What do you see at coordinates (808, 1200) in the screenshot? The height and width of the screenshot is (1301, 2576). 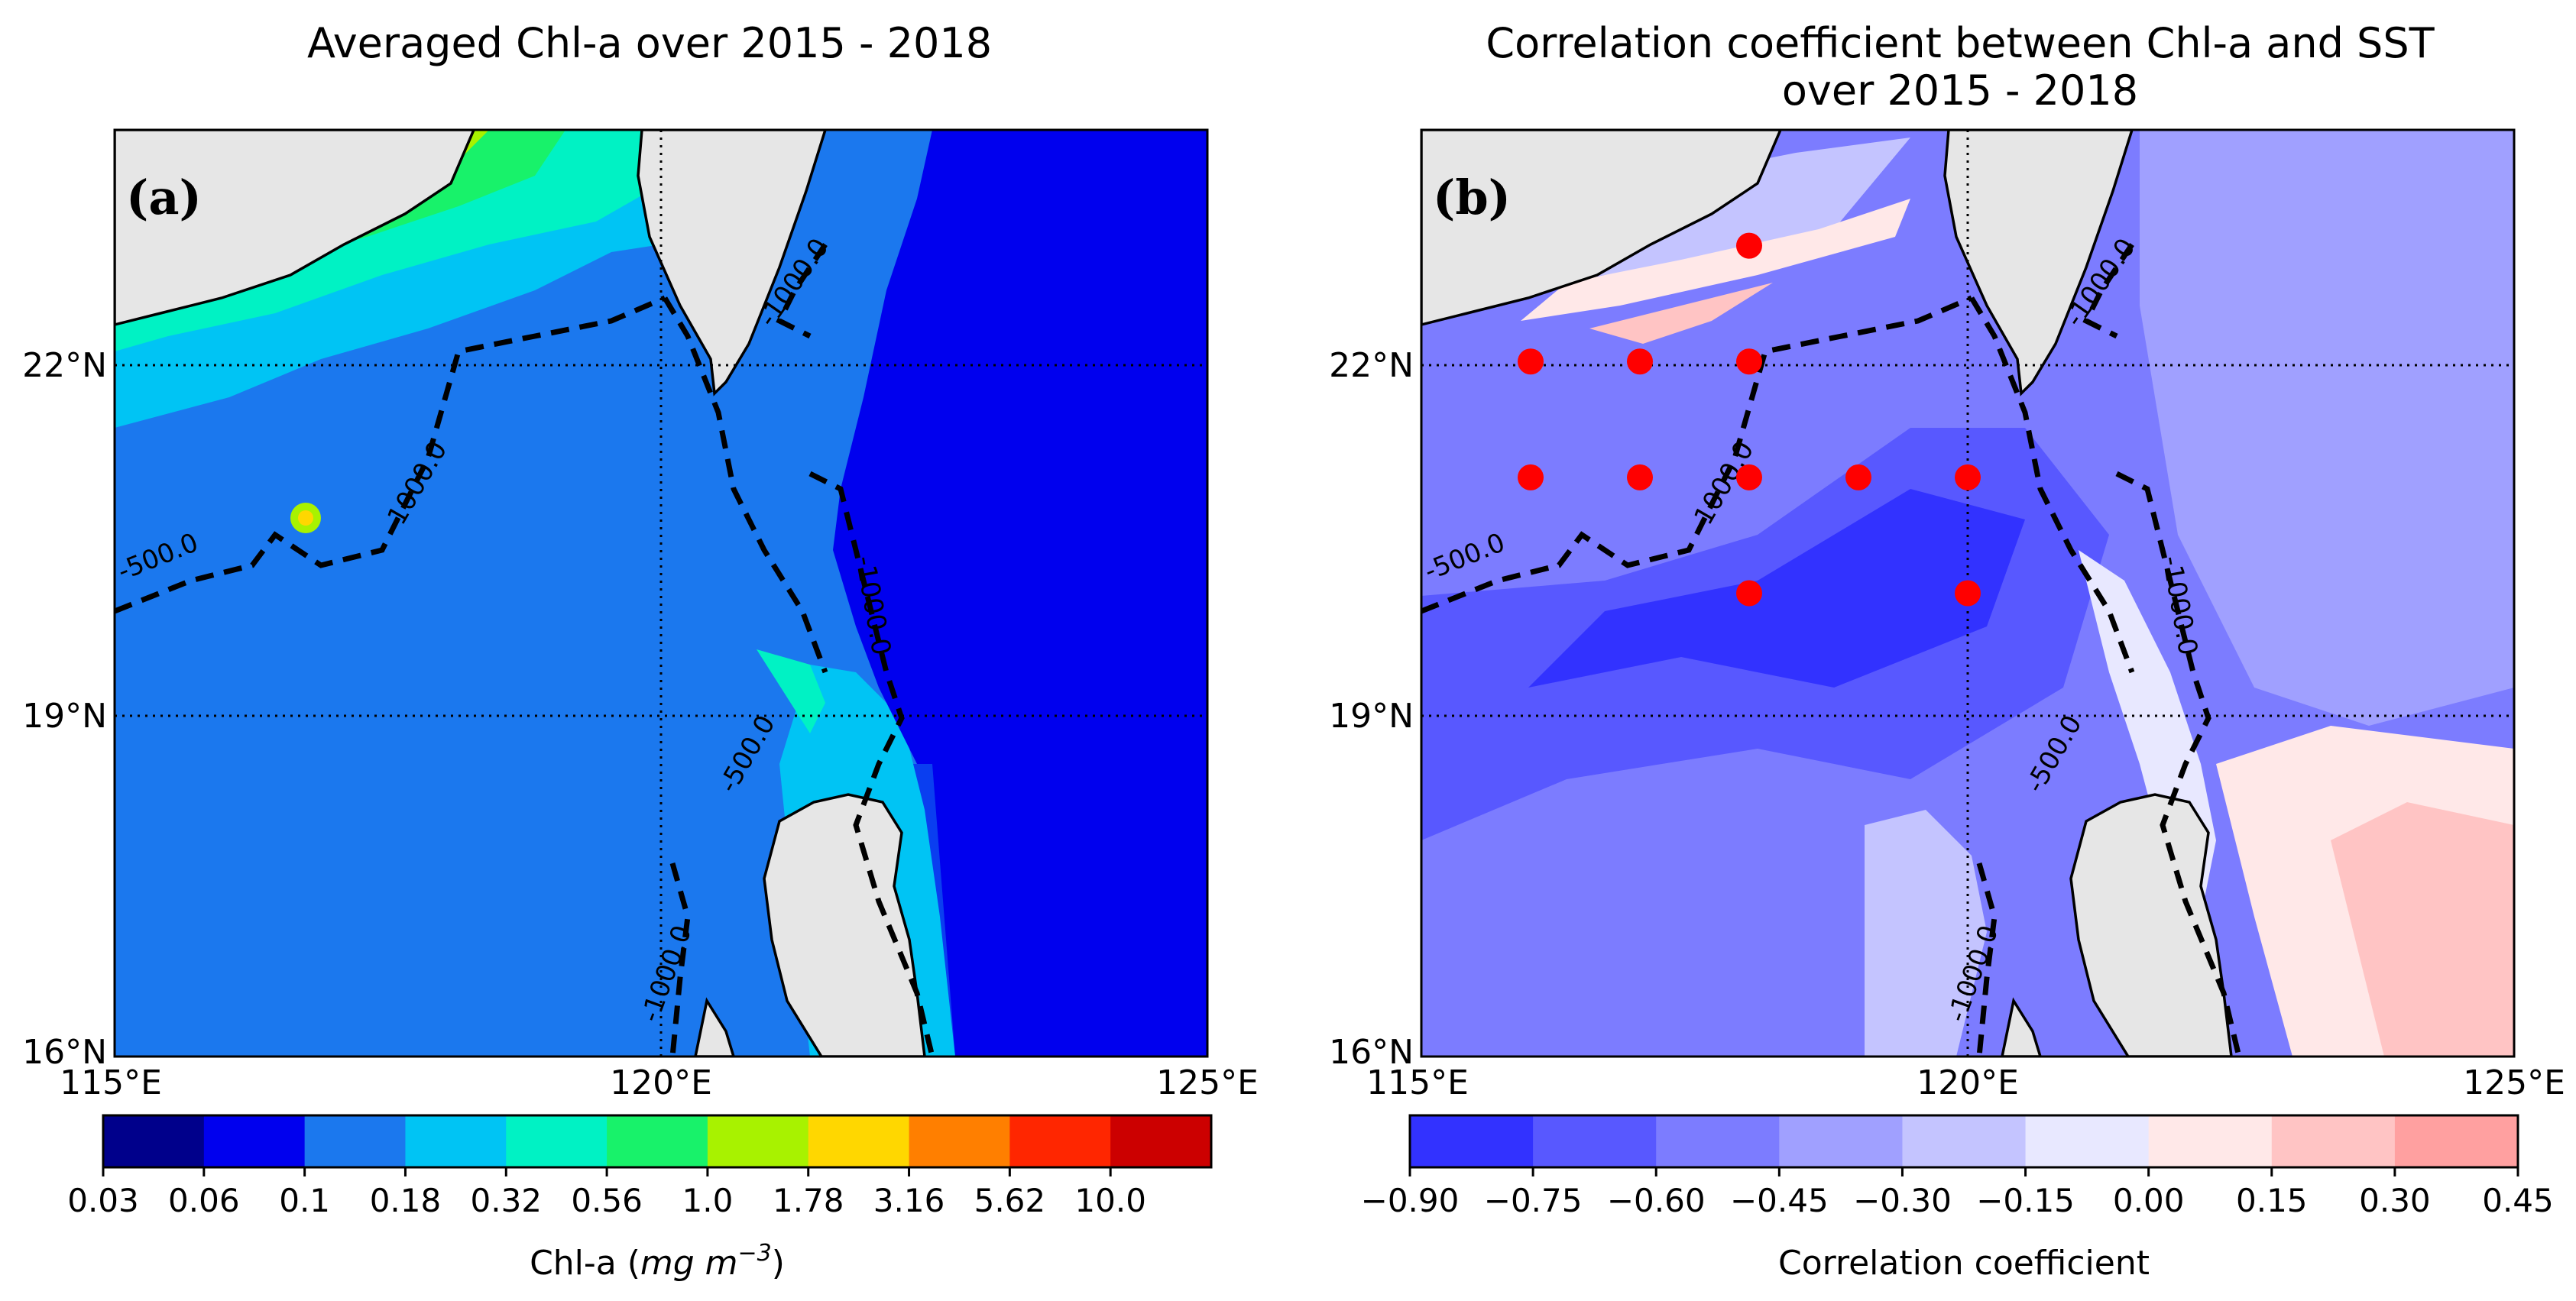 I see `colorbar-tick-label: 1.78` at bounding box center [808, 1200].